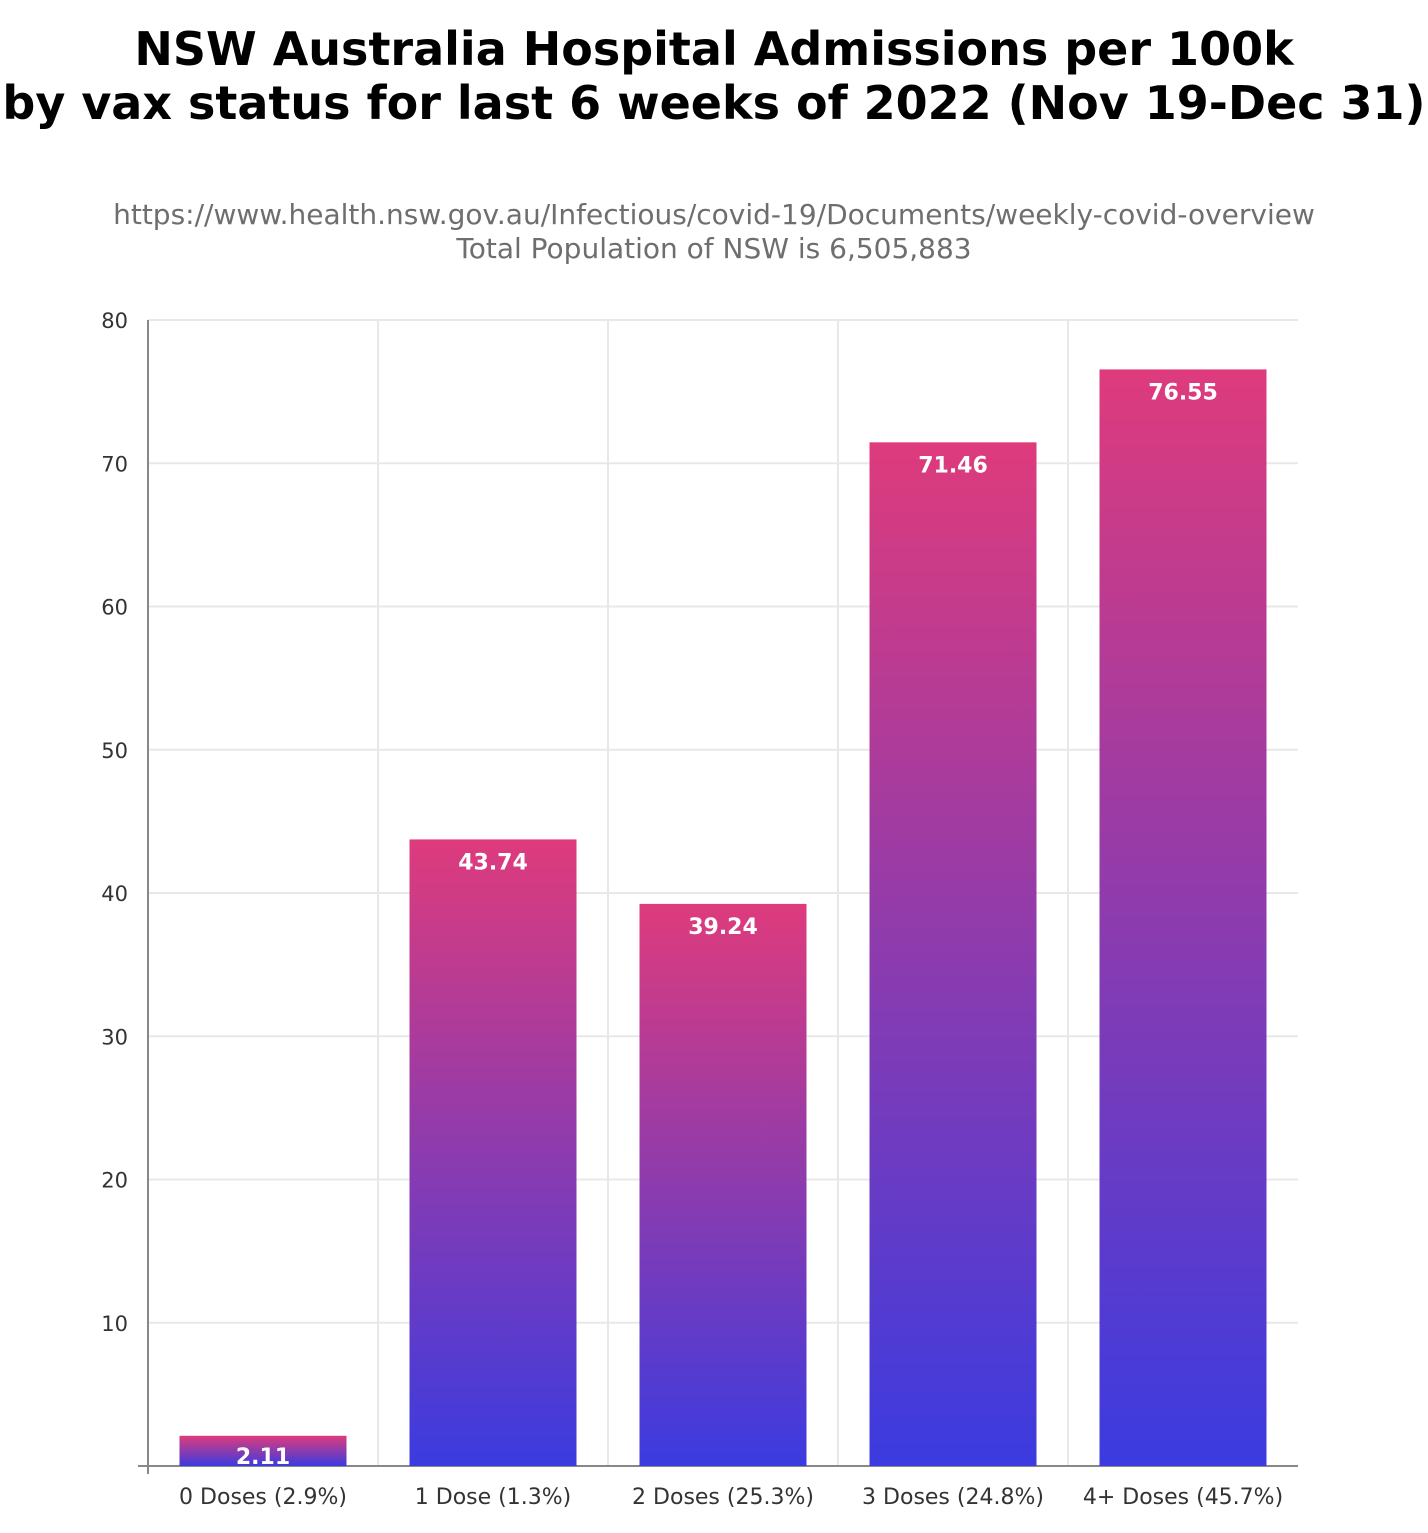  I want to click on y-tick-label: 50, so click(114, 751).